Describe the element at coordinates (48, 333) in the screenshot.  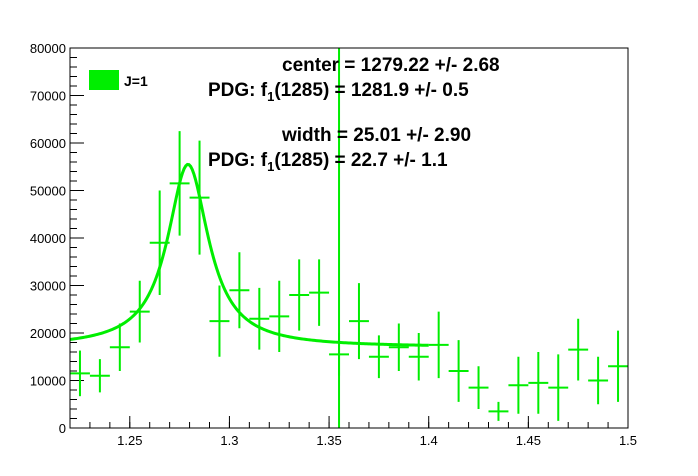
I see `y-tick-label: 20000` at that location.